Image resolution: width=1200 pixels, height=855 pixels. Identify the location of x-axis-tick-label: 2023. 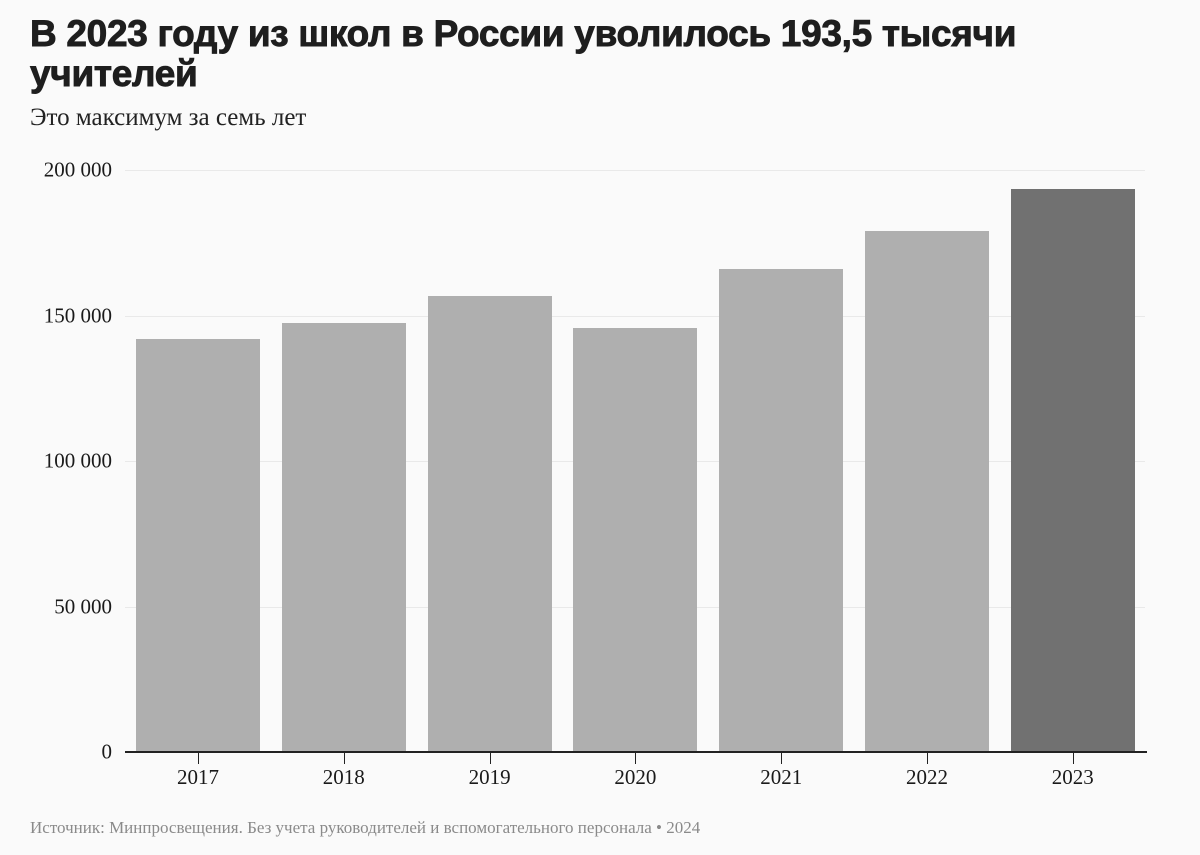
(1072, 777).